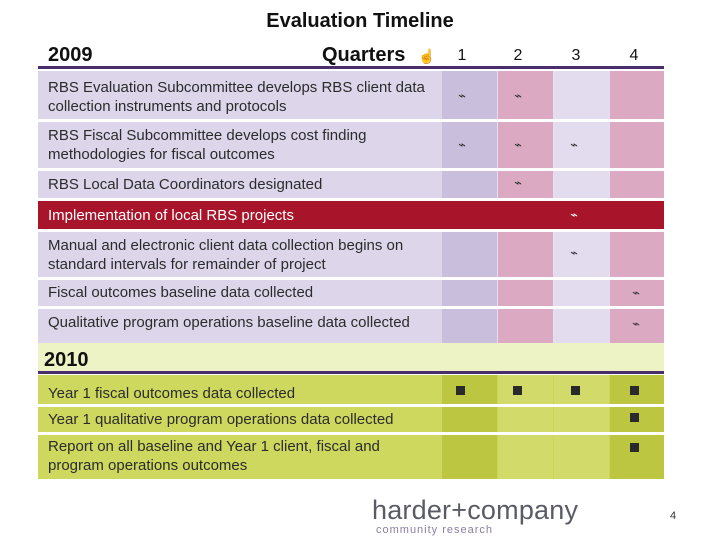 This screenshot has height=540, width=720. What do you see at coordinates (171, 215) in the screenshot?
I see `task-row-text: Implementation of local RBS projects` at bounding box center [171, 215].